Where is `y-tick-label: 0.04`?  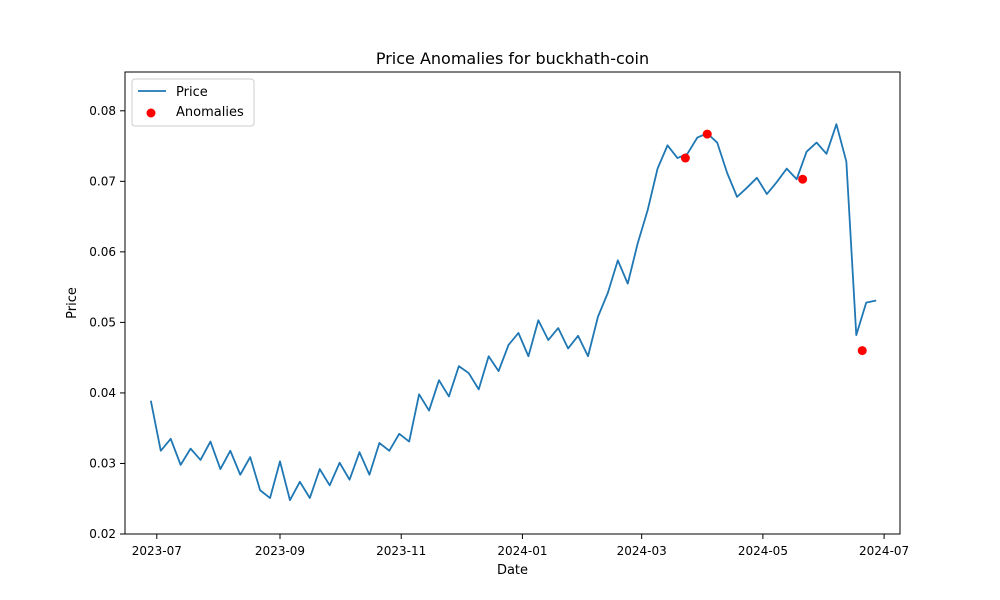 y-tick-label: 0.04 is located at coordinates (102, 393).